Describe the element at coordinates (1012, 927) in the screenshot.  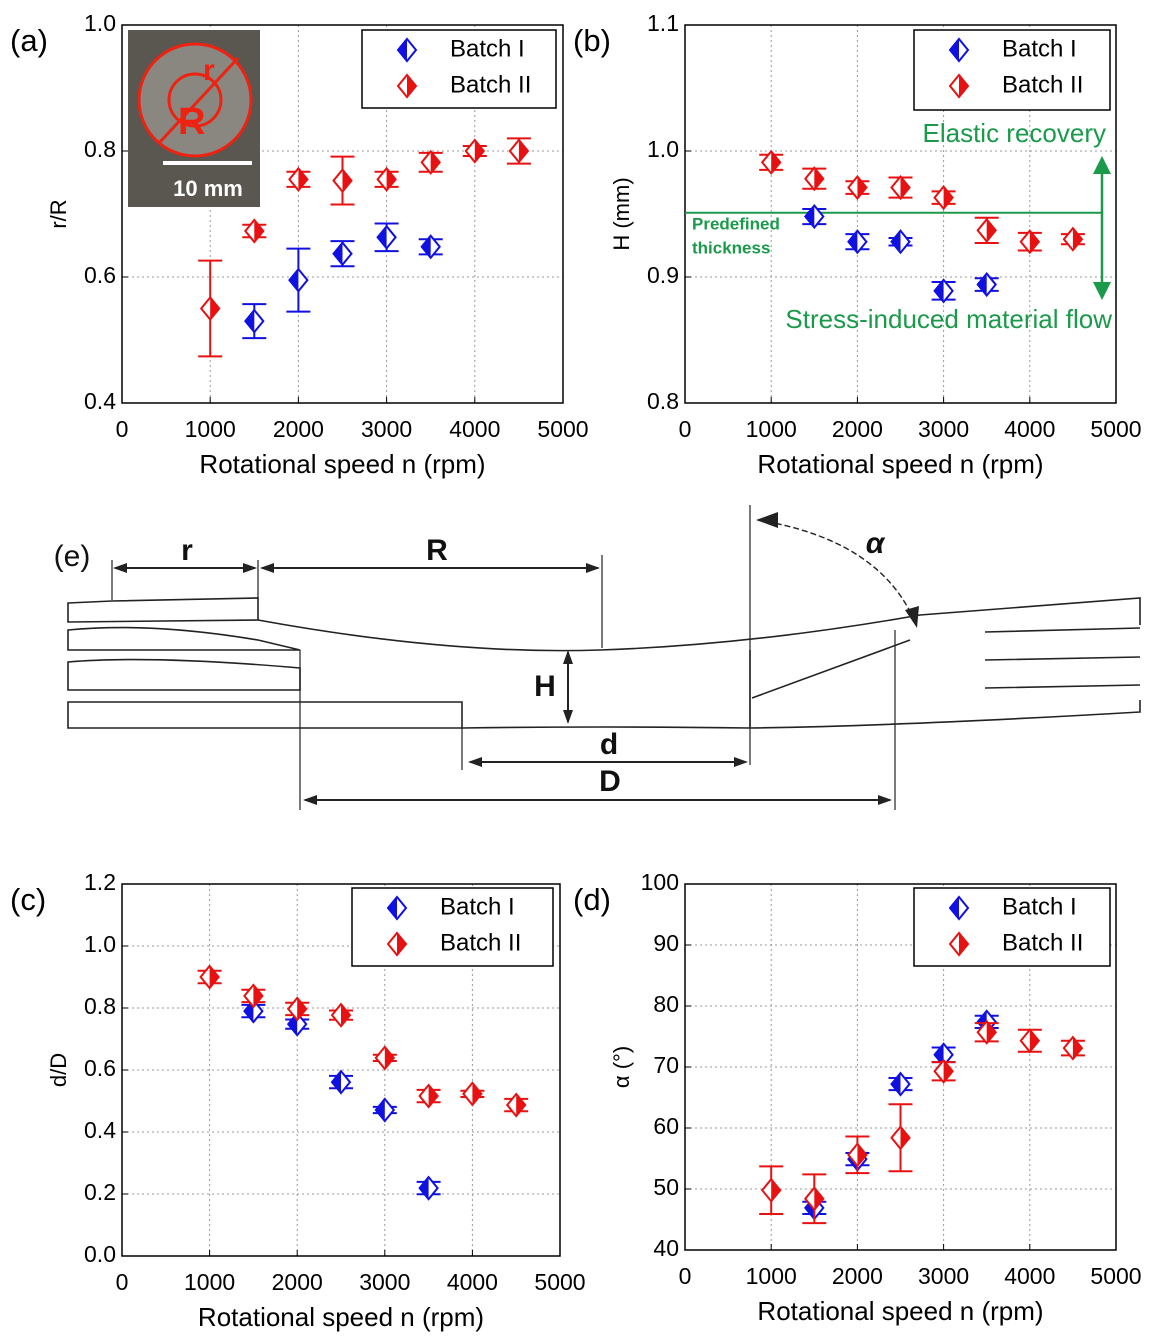
I see `legend-box` at that location.